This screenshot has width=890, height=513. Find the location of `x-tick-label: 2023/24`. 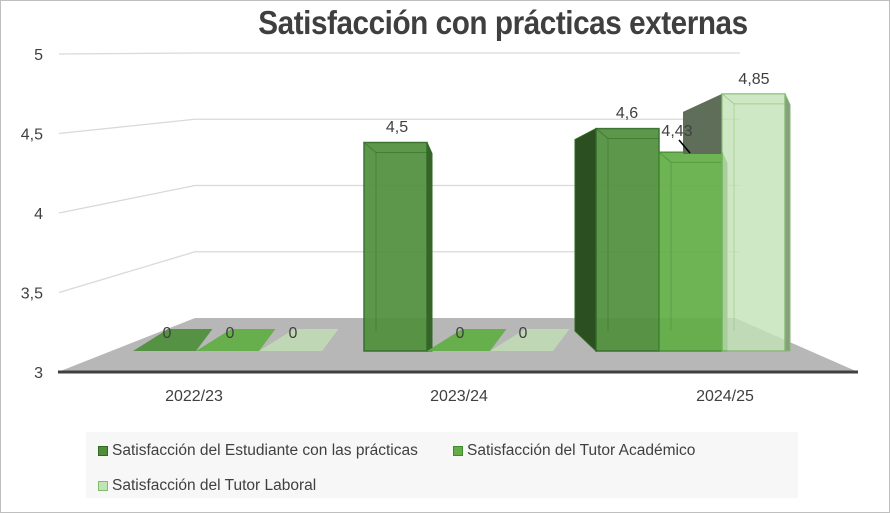

x-tick-label: 2023/24 is located at coordinates (459, 396).